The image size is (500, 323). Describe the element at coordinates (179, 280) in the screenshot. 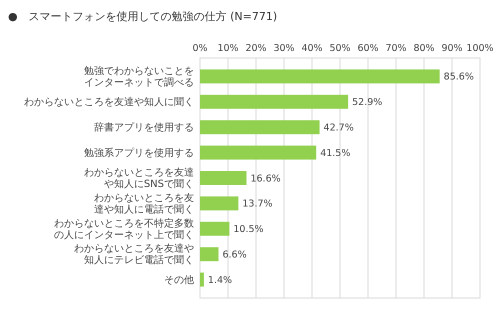

I see `y-tick-label: その他` at that location.